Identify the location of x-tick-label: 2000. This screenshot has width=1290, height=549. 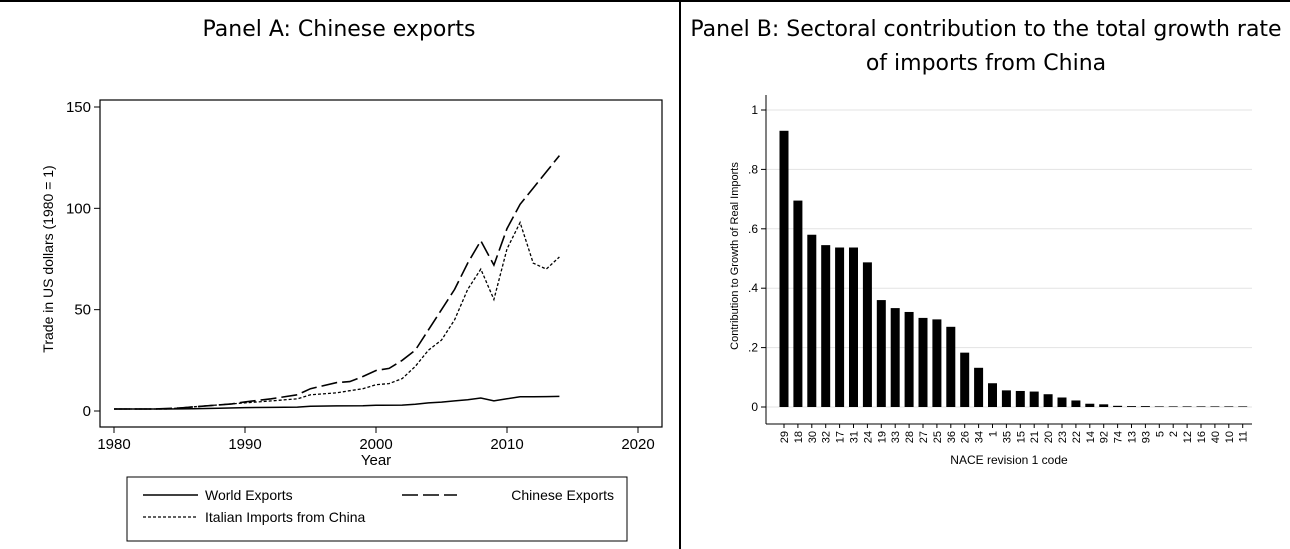
(375, 444).